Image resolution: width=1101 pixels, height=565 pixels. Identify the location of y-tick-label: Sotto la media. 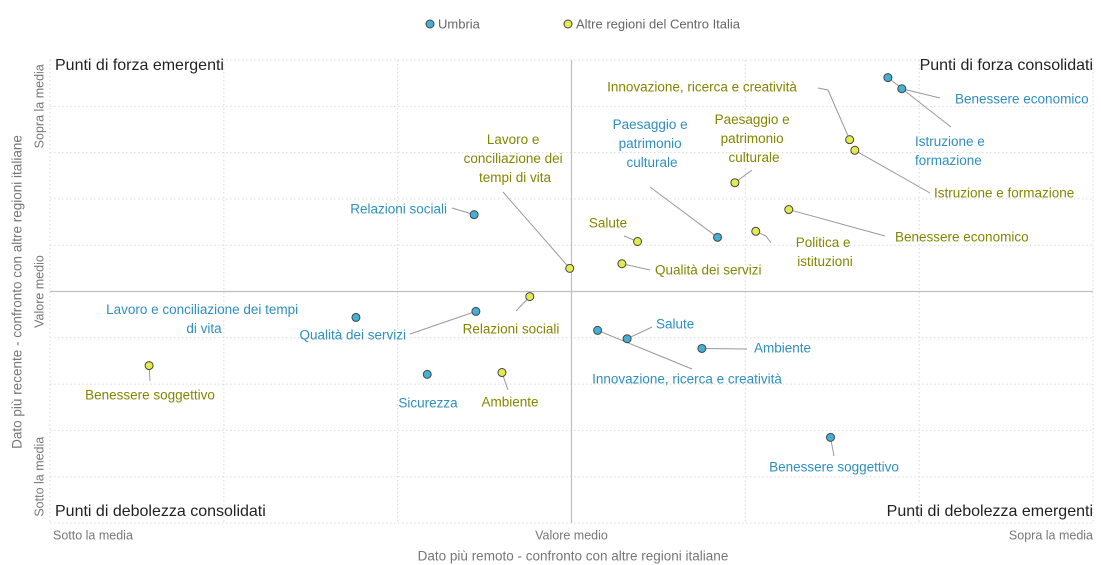
(39, 477).